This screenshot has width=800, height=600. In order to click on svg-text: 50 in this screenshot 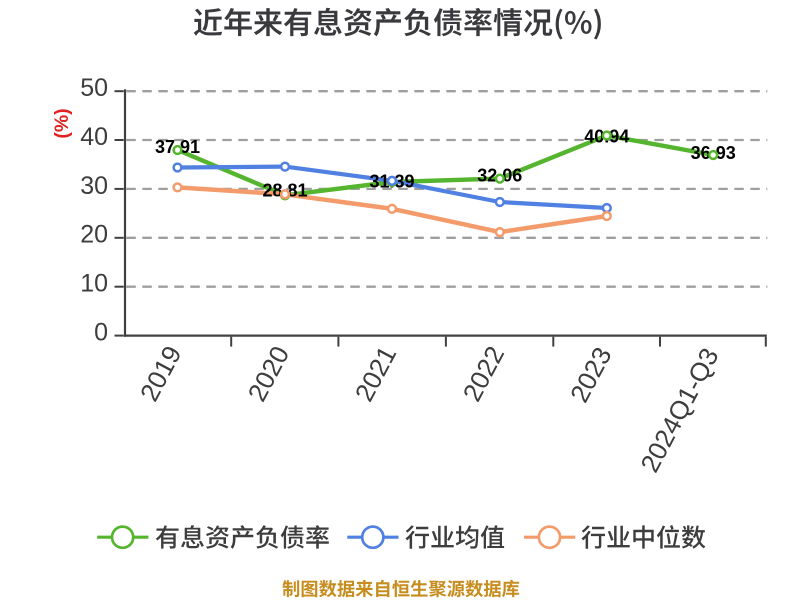, I will do `click(94, 88)`.